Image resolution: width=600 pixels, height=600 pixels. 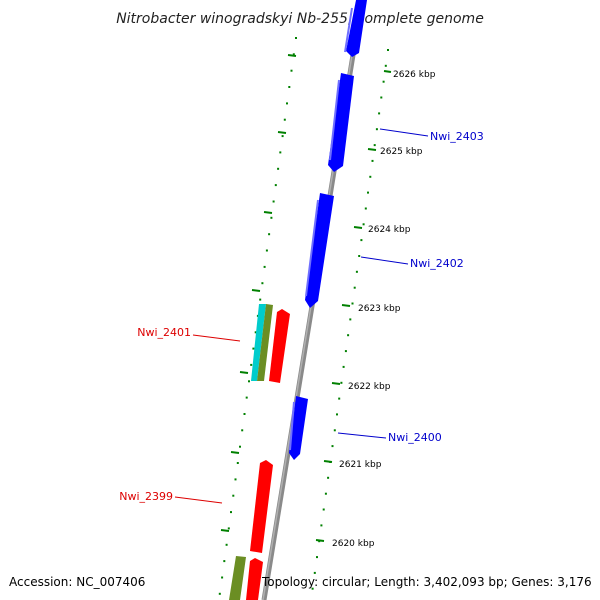 What do you see at coordinates (164, 332) in the screenshot?
I see `gene-label-nwi-2401: Nwi_2401` at bounding box center [164, 332].